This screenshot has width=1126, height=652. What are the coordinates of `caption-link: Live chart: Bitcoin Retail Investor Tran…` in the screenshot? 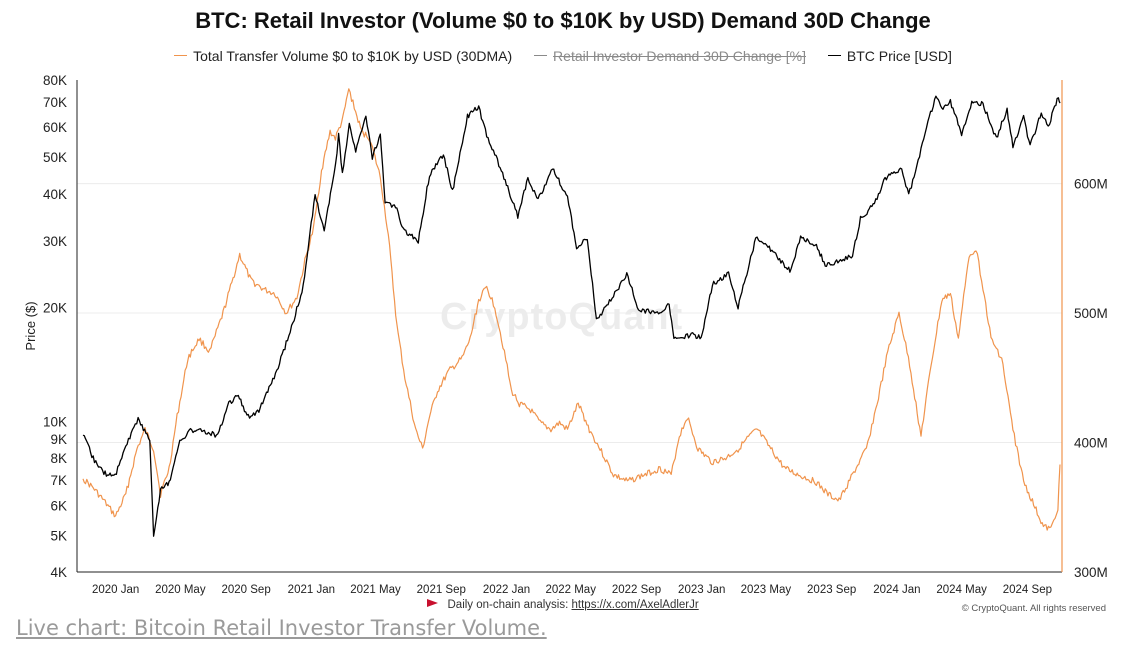 It's located at (281, 628).